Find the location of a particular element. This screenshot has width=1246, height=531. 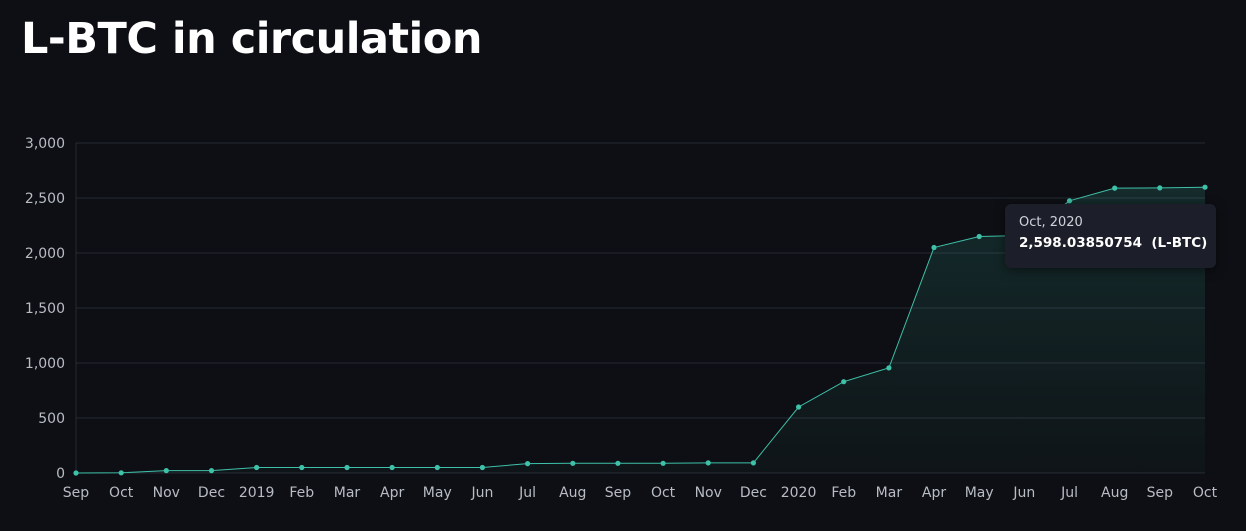

tooltip-date: Oct, 2020 is located at coordinates (1051, 222).